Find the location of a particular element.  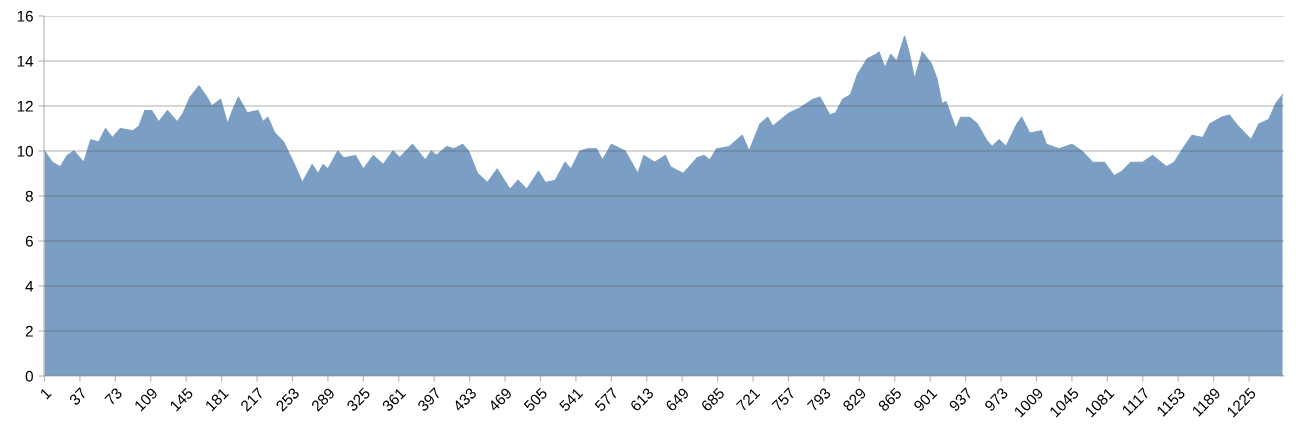

x-tick-label: 1 is located at coordinates (45, 393).